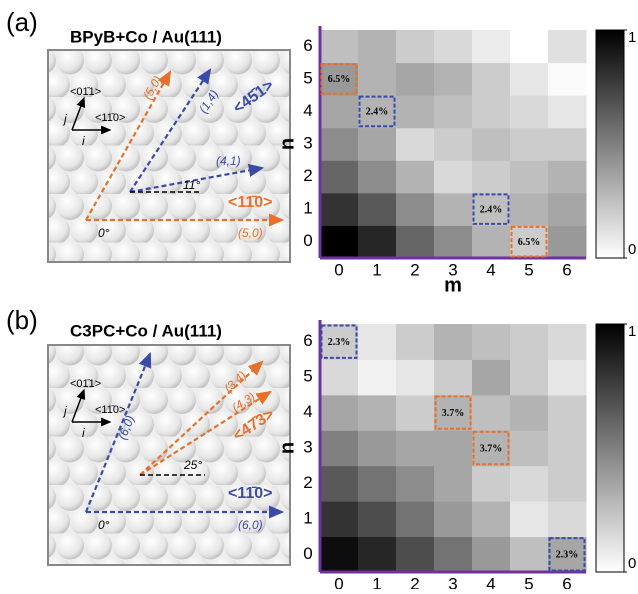 Image resolution: width=638 pixels, height=594 pixels. I want to click on x-tick-label: 2, so click(414, 581).